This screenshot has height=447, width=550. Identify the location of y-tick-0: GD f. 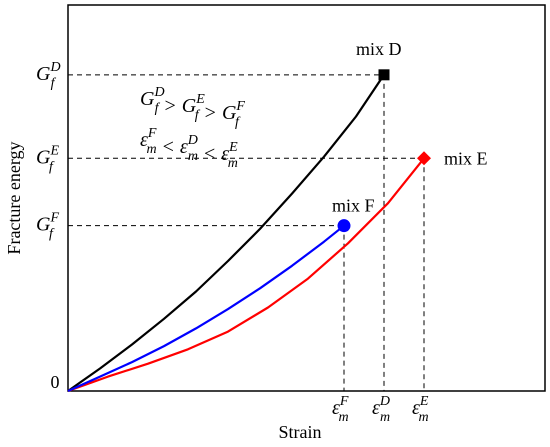
(48, 75).